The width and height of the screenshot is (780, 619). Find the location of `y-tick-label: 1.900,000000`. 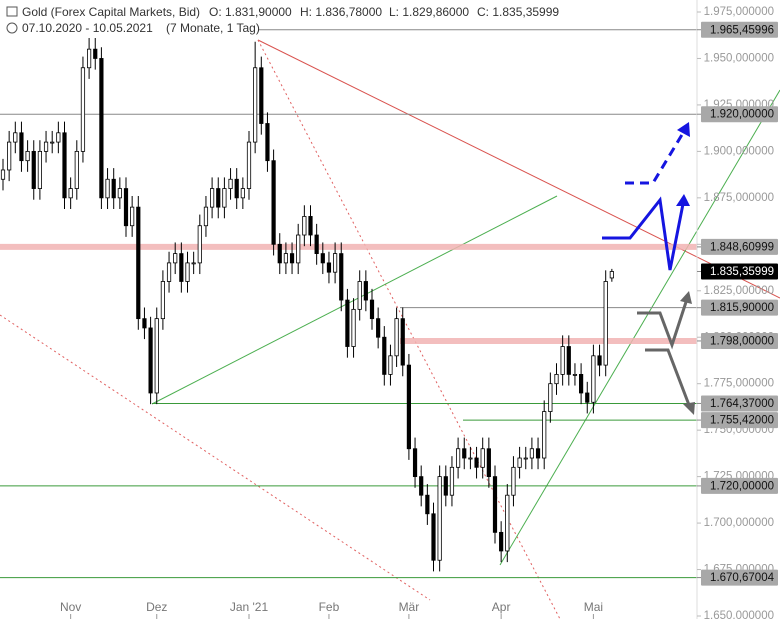

y-tick-label: 1.900,000000 is located at coordinates (739, 151).